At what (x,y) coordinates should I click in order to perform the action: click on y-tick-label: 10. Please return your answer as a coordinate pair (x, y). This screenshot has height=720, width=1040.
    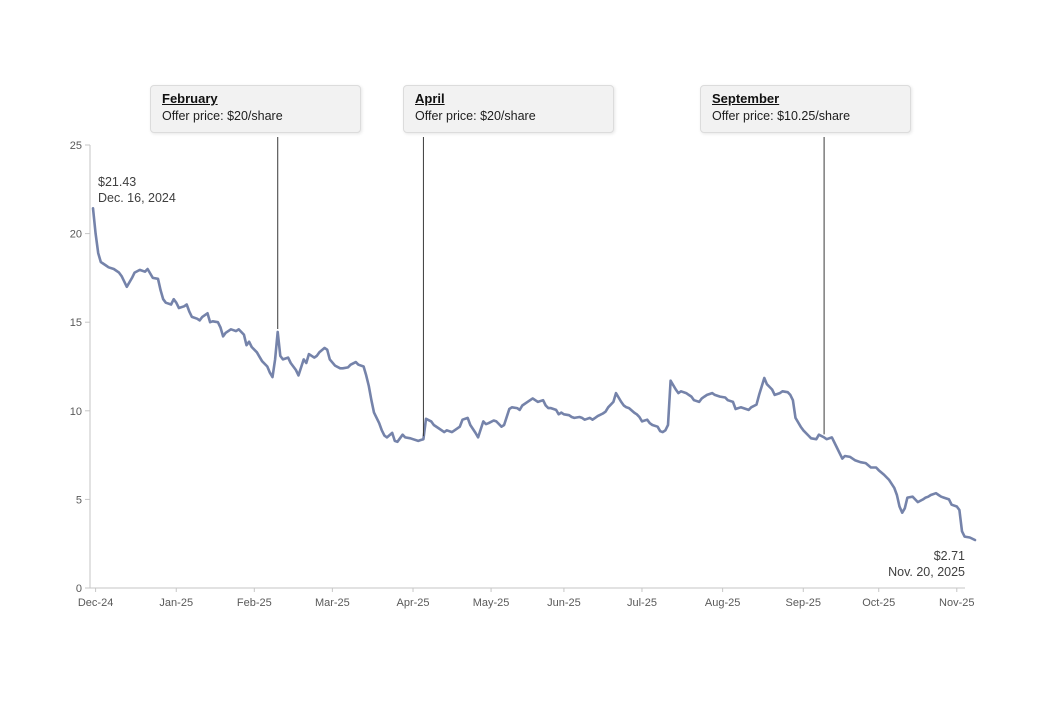
    Looking at the image, I should click on (76, 412).